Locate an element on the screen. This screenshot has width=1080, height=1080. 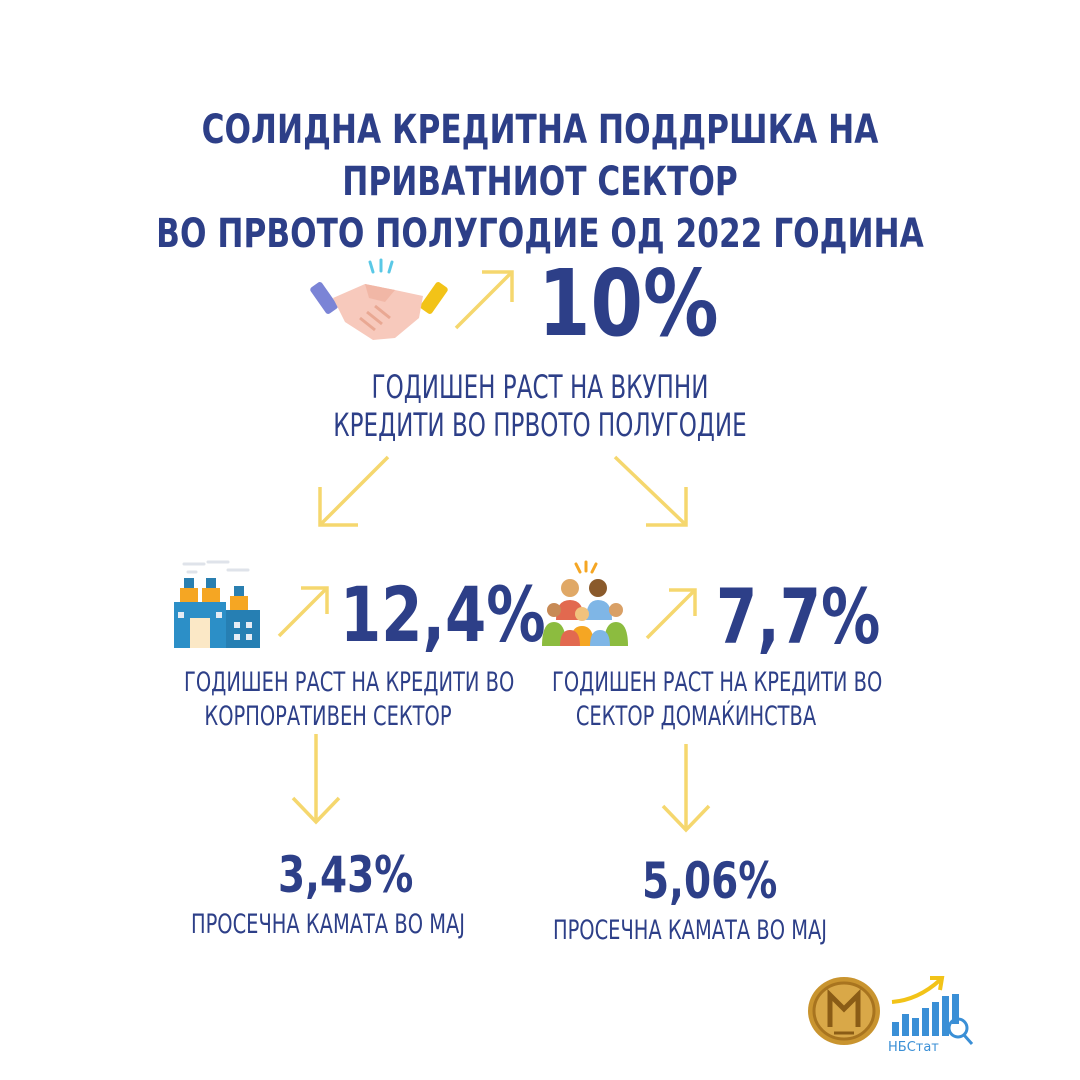
total-caption-line-2: КРЕДИТИ ВО ПРВОТО ПОЛУГОДИЕ is located at coordinates (540, 425).